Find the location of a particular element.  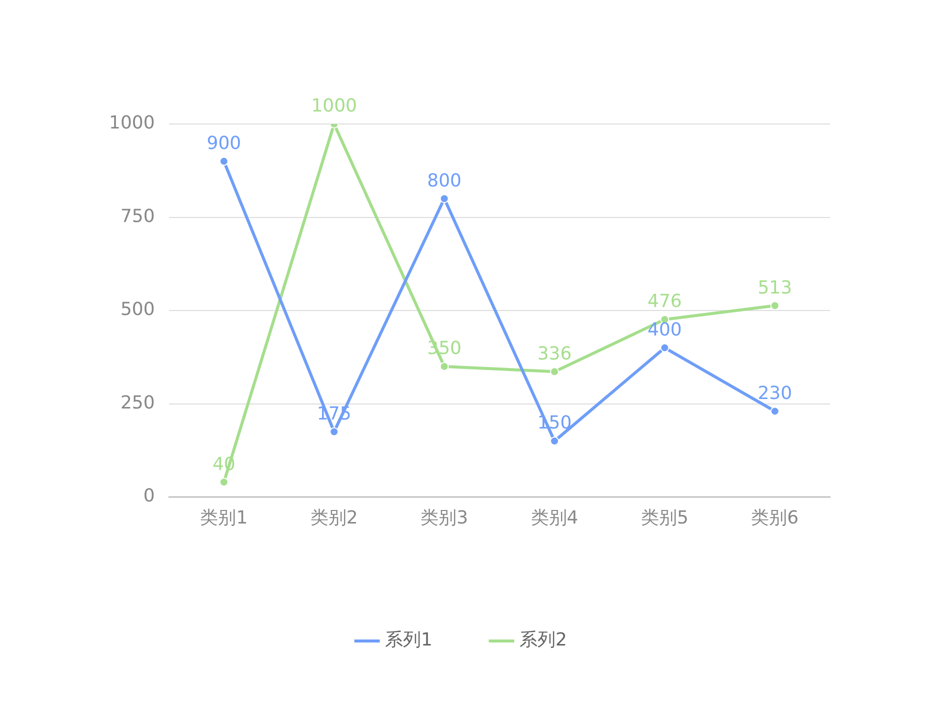

data-label: 230 is located at coordinates (775, 393).